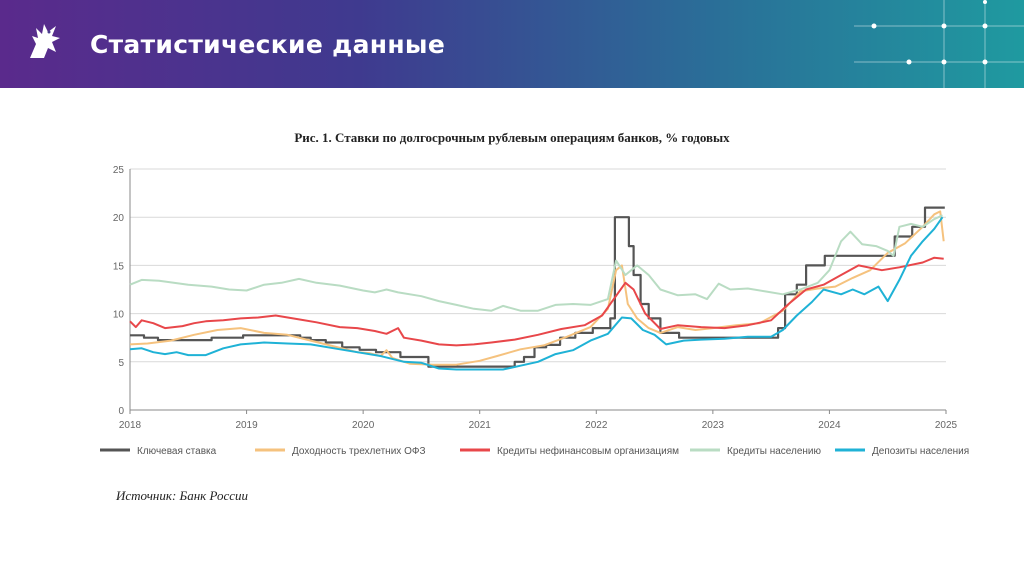  I want to click on legend-label: Кредиты населению, so click(774, 451).